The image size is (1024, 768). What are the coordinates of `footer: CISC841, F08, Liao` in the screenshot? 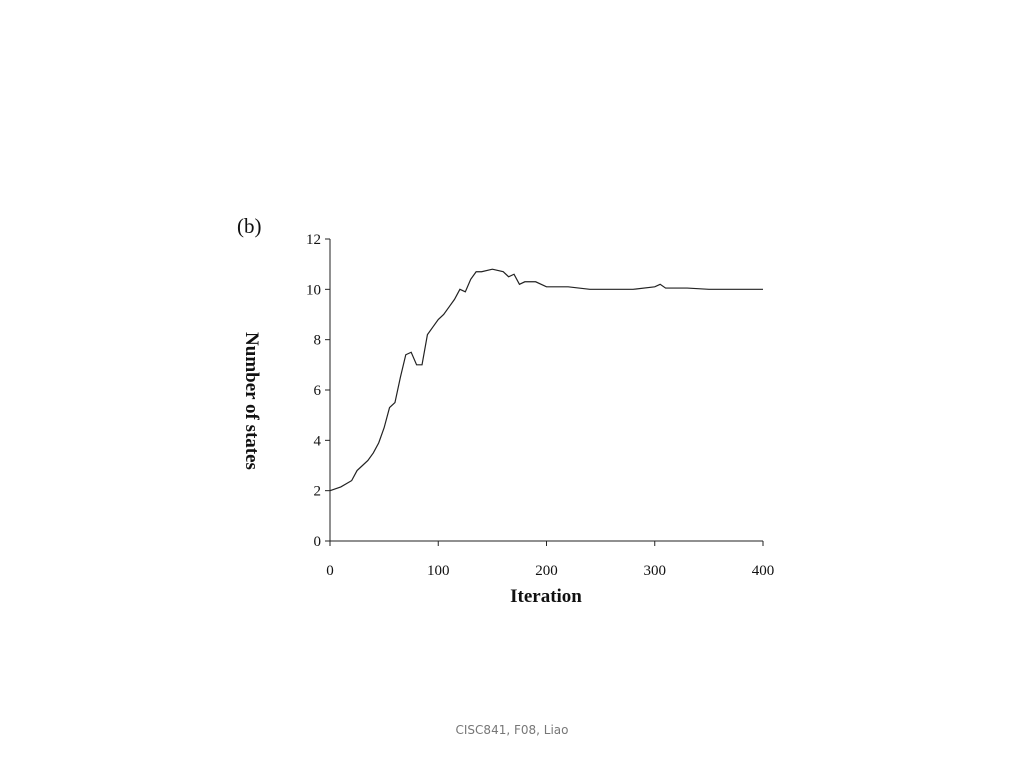 It's located at (512, 730).